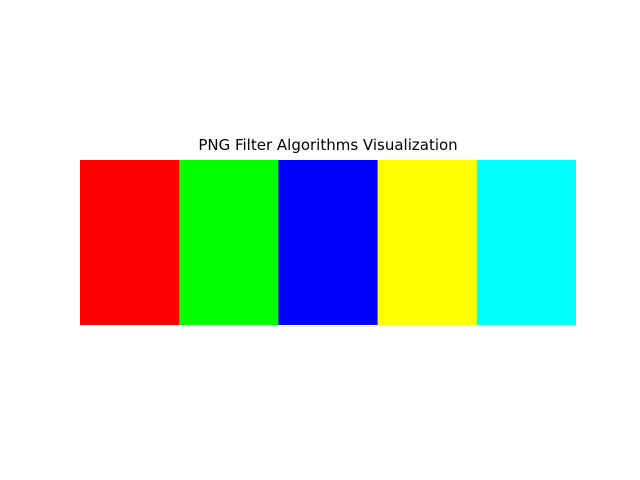 The image size is (640, 480). What do you see at coordinates (328, 145) in the screenshot?
I see `chart-title: PNG Filter Algorithms Visualization` at bounding box center [328, 145].